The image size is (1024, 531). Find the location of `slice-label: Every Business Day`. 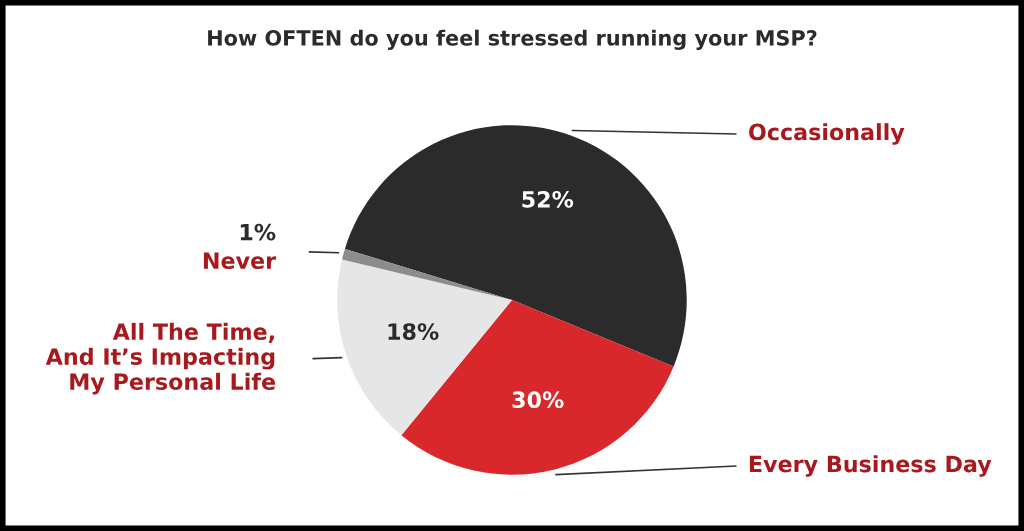

slice-label: Every Business Day is located at coordinates (870, 466).